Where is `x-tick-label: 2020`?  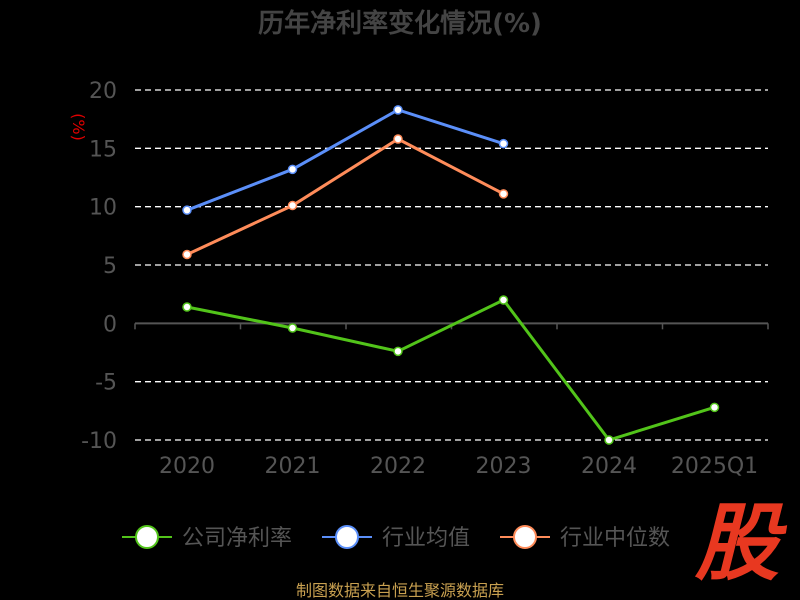
x-tick-label: 2020 is located at coordinates (187, 466).